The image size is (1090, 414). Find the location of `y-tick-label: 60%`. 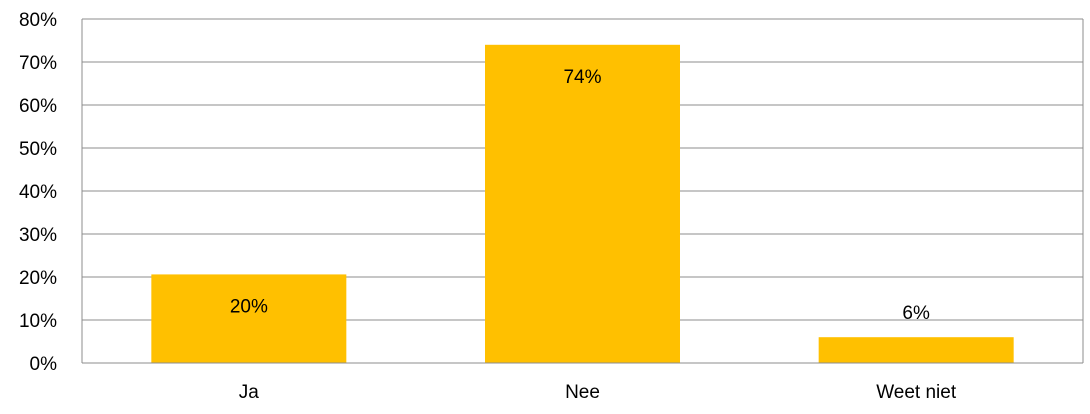

y-tick-label: 60% is located at coordinates (38, 106).